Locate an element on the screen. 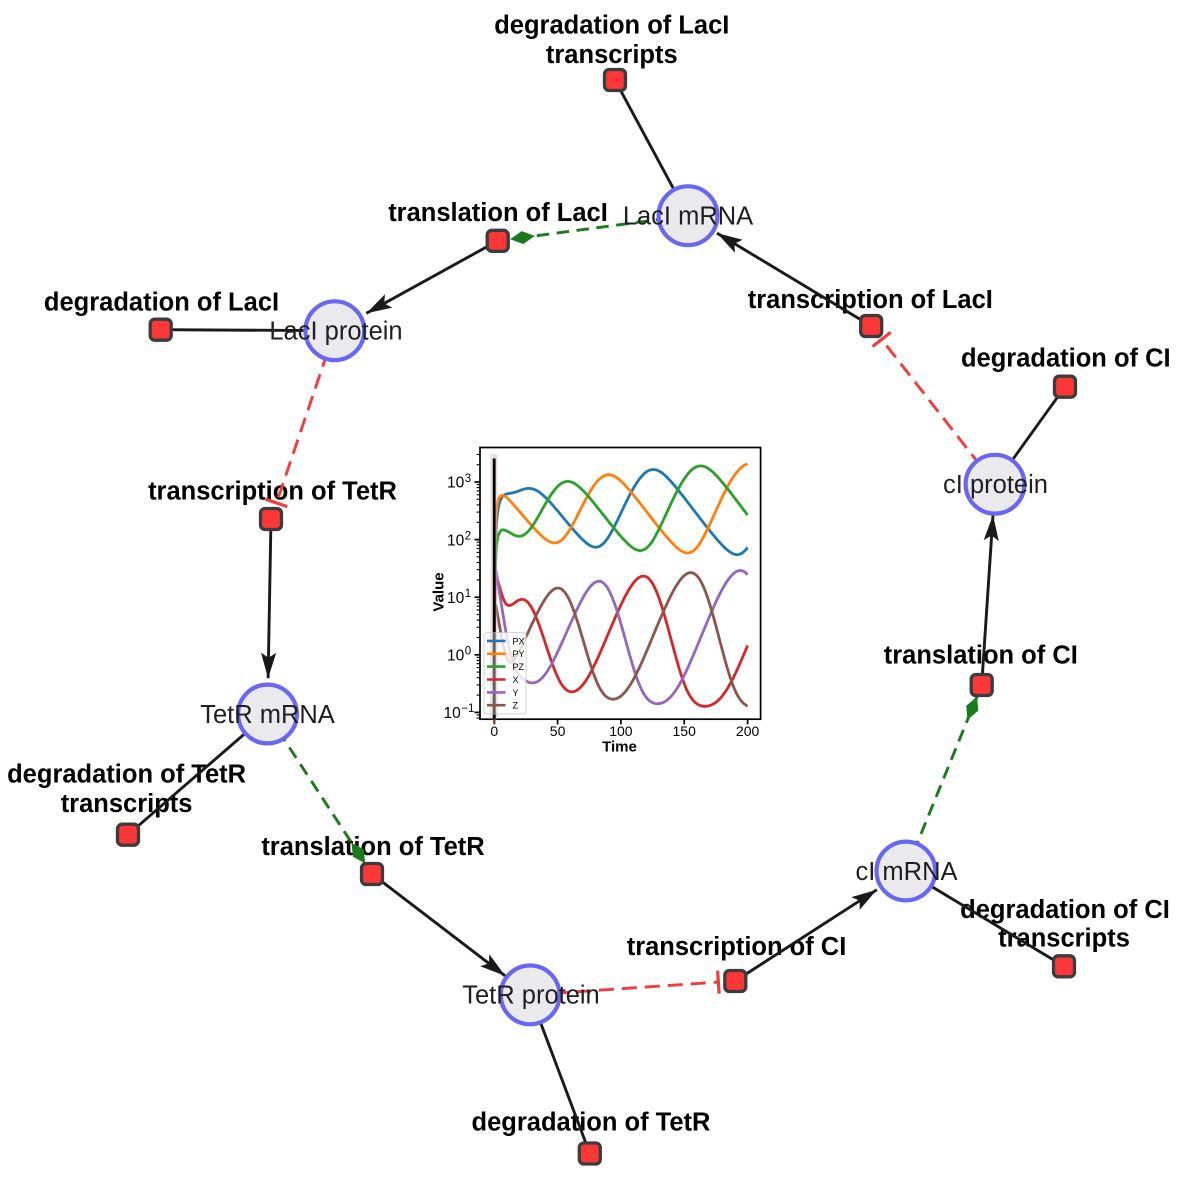 The image size is (1189, 1200). svg-text: 150 is located at coordinates (685, 731).